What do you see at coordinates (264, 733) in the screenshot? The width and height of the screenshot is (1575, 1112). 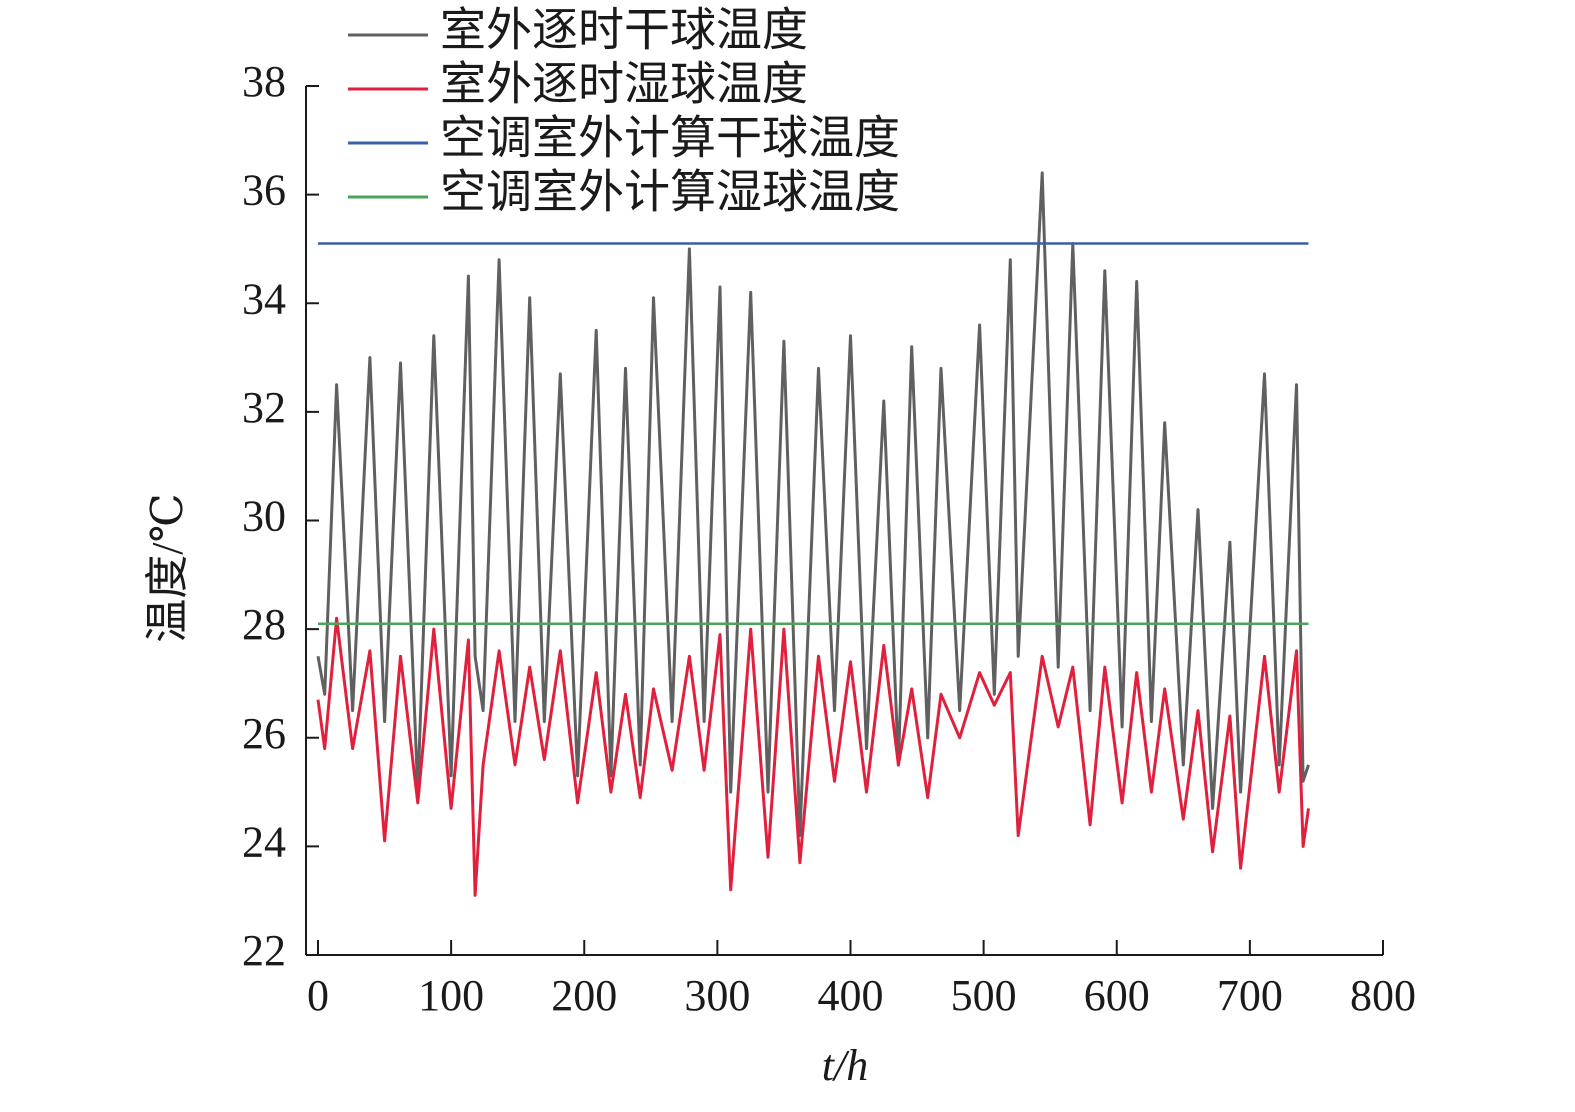 I see `y-tick-label: 26` at bounding box center [264, 733].